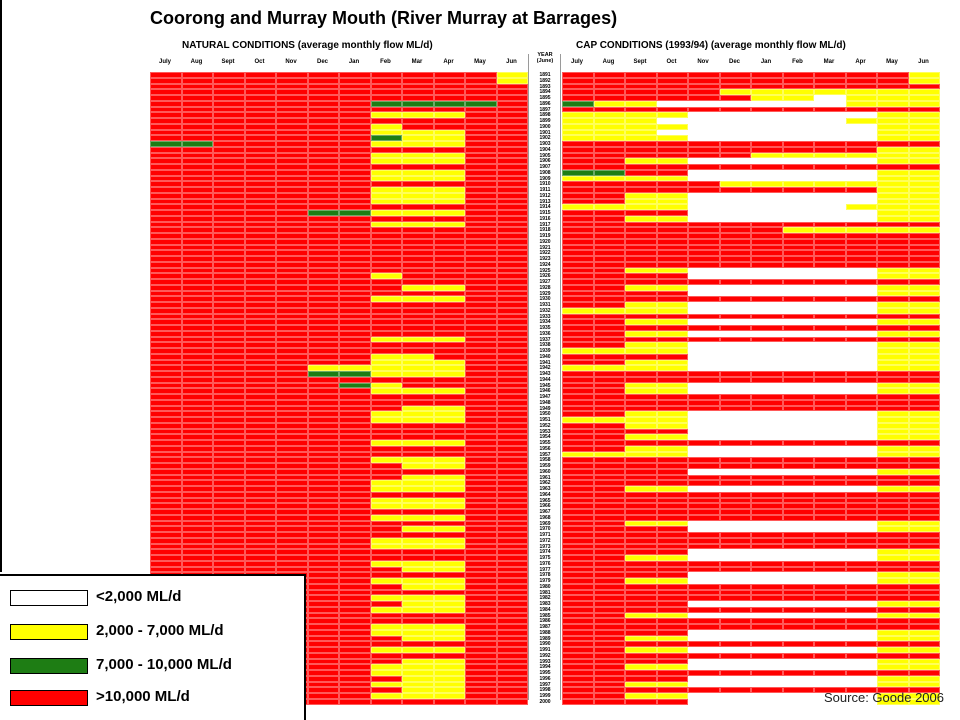 This screenshot has width=960, height=720. What do you see at coordinates (259, 62) in the screenshot?
I see `natural-month-oct: Oct` at bounding box center [259, 62].